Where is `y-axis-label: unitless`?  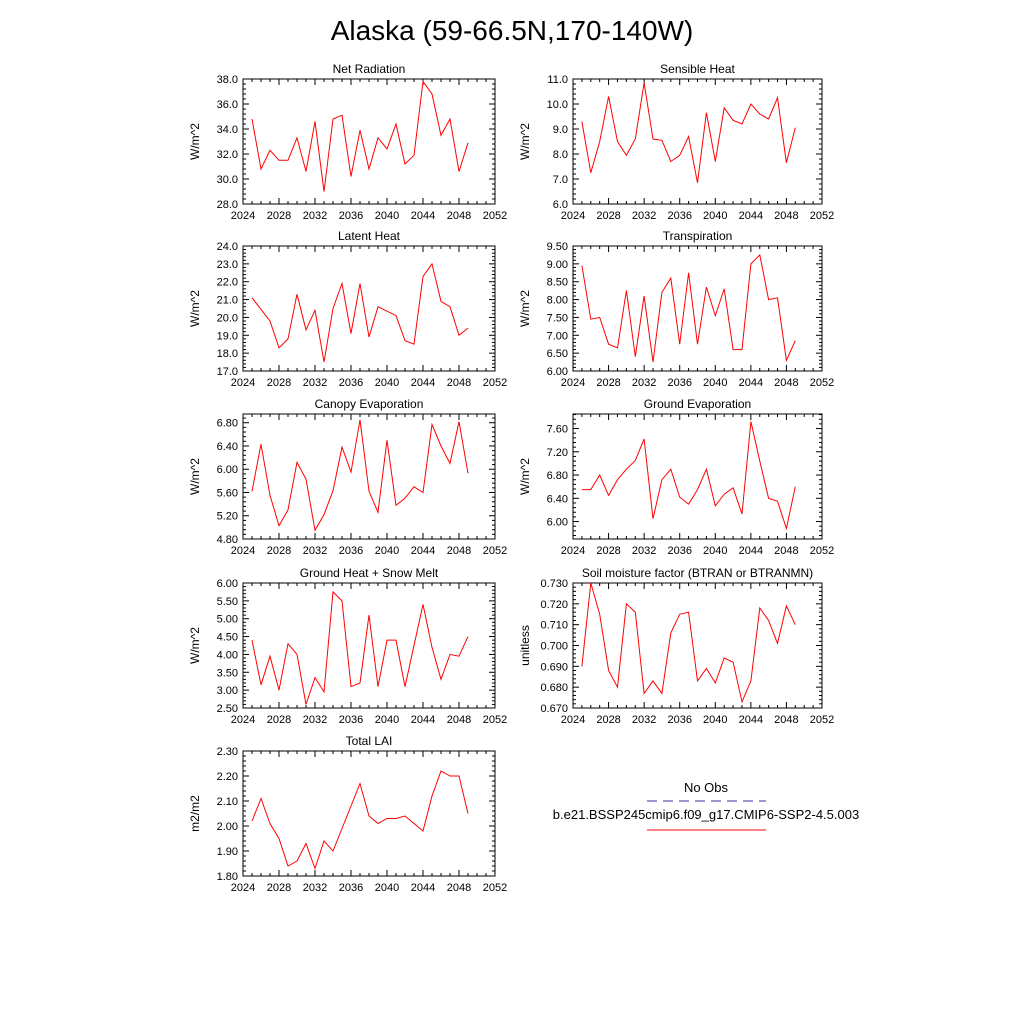
y-axis-label: unitless is located at coordinates (525, 645).